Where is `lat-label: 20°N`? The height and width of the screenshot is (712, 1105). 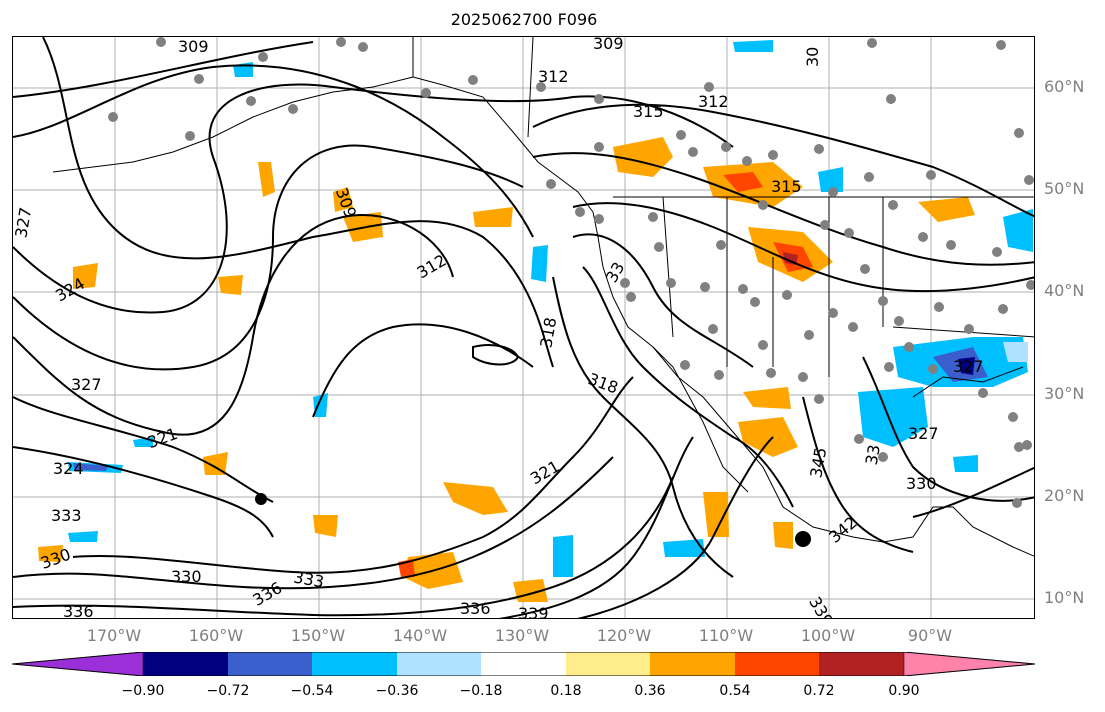 lat-label: 20°N is located at coordinates (1064, 495).